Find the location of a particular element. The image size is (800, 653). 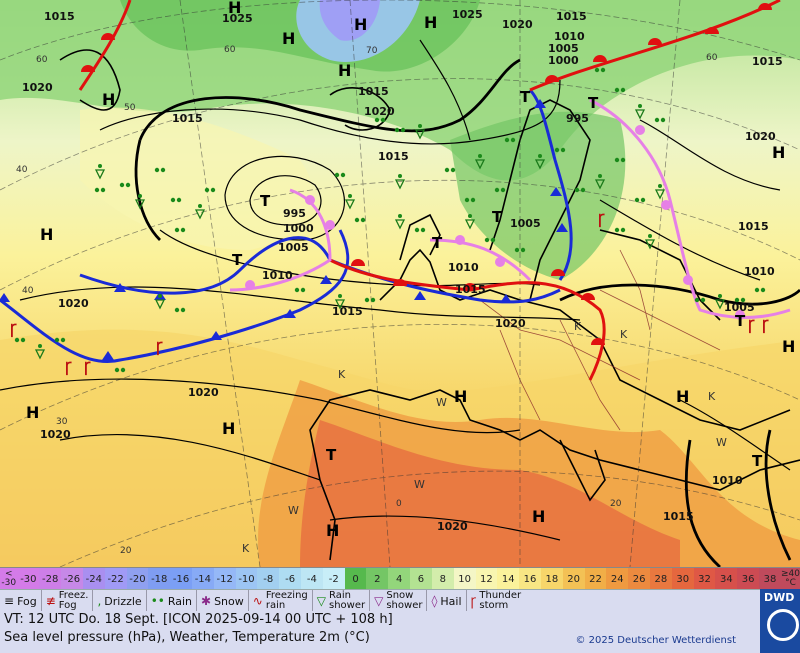

legend-freezing-rain: ∿ Freezing rain is located at coordinates (281, 601).